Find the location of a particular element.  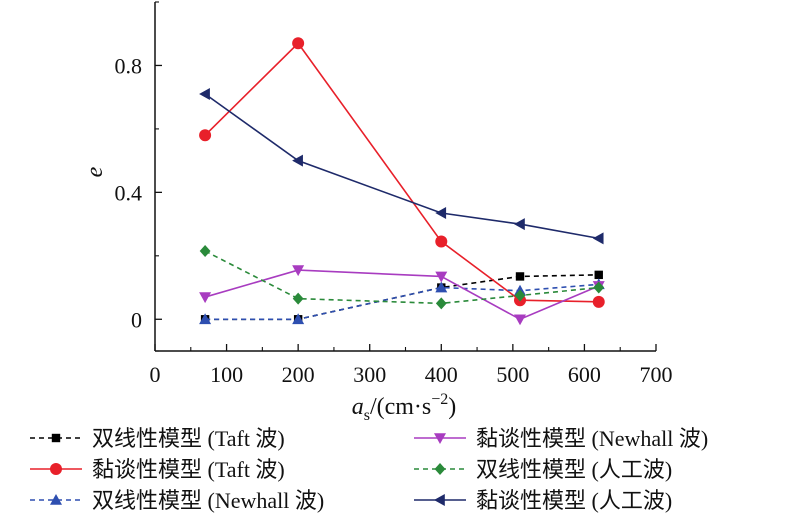

x-axis-label-sub: s is located at coordinates (367, 415).